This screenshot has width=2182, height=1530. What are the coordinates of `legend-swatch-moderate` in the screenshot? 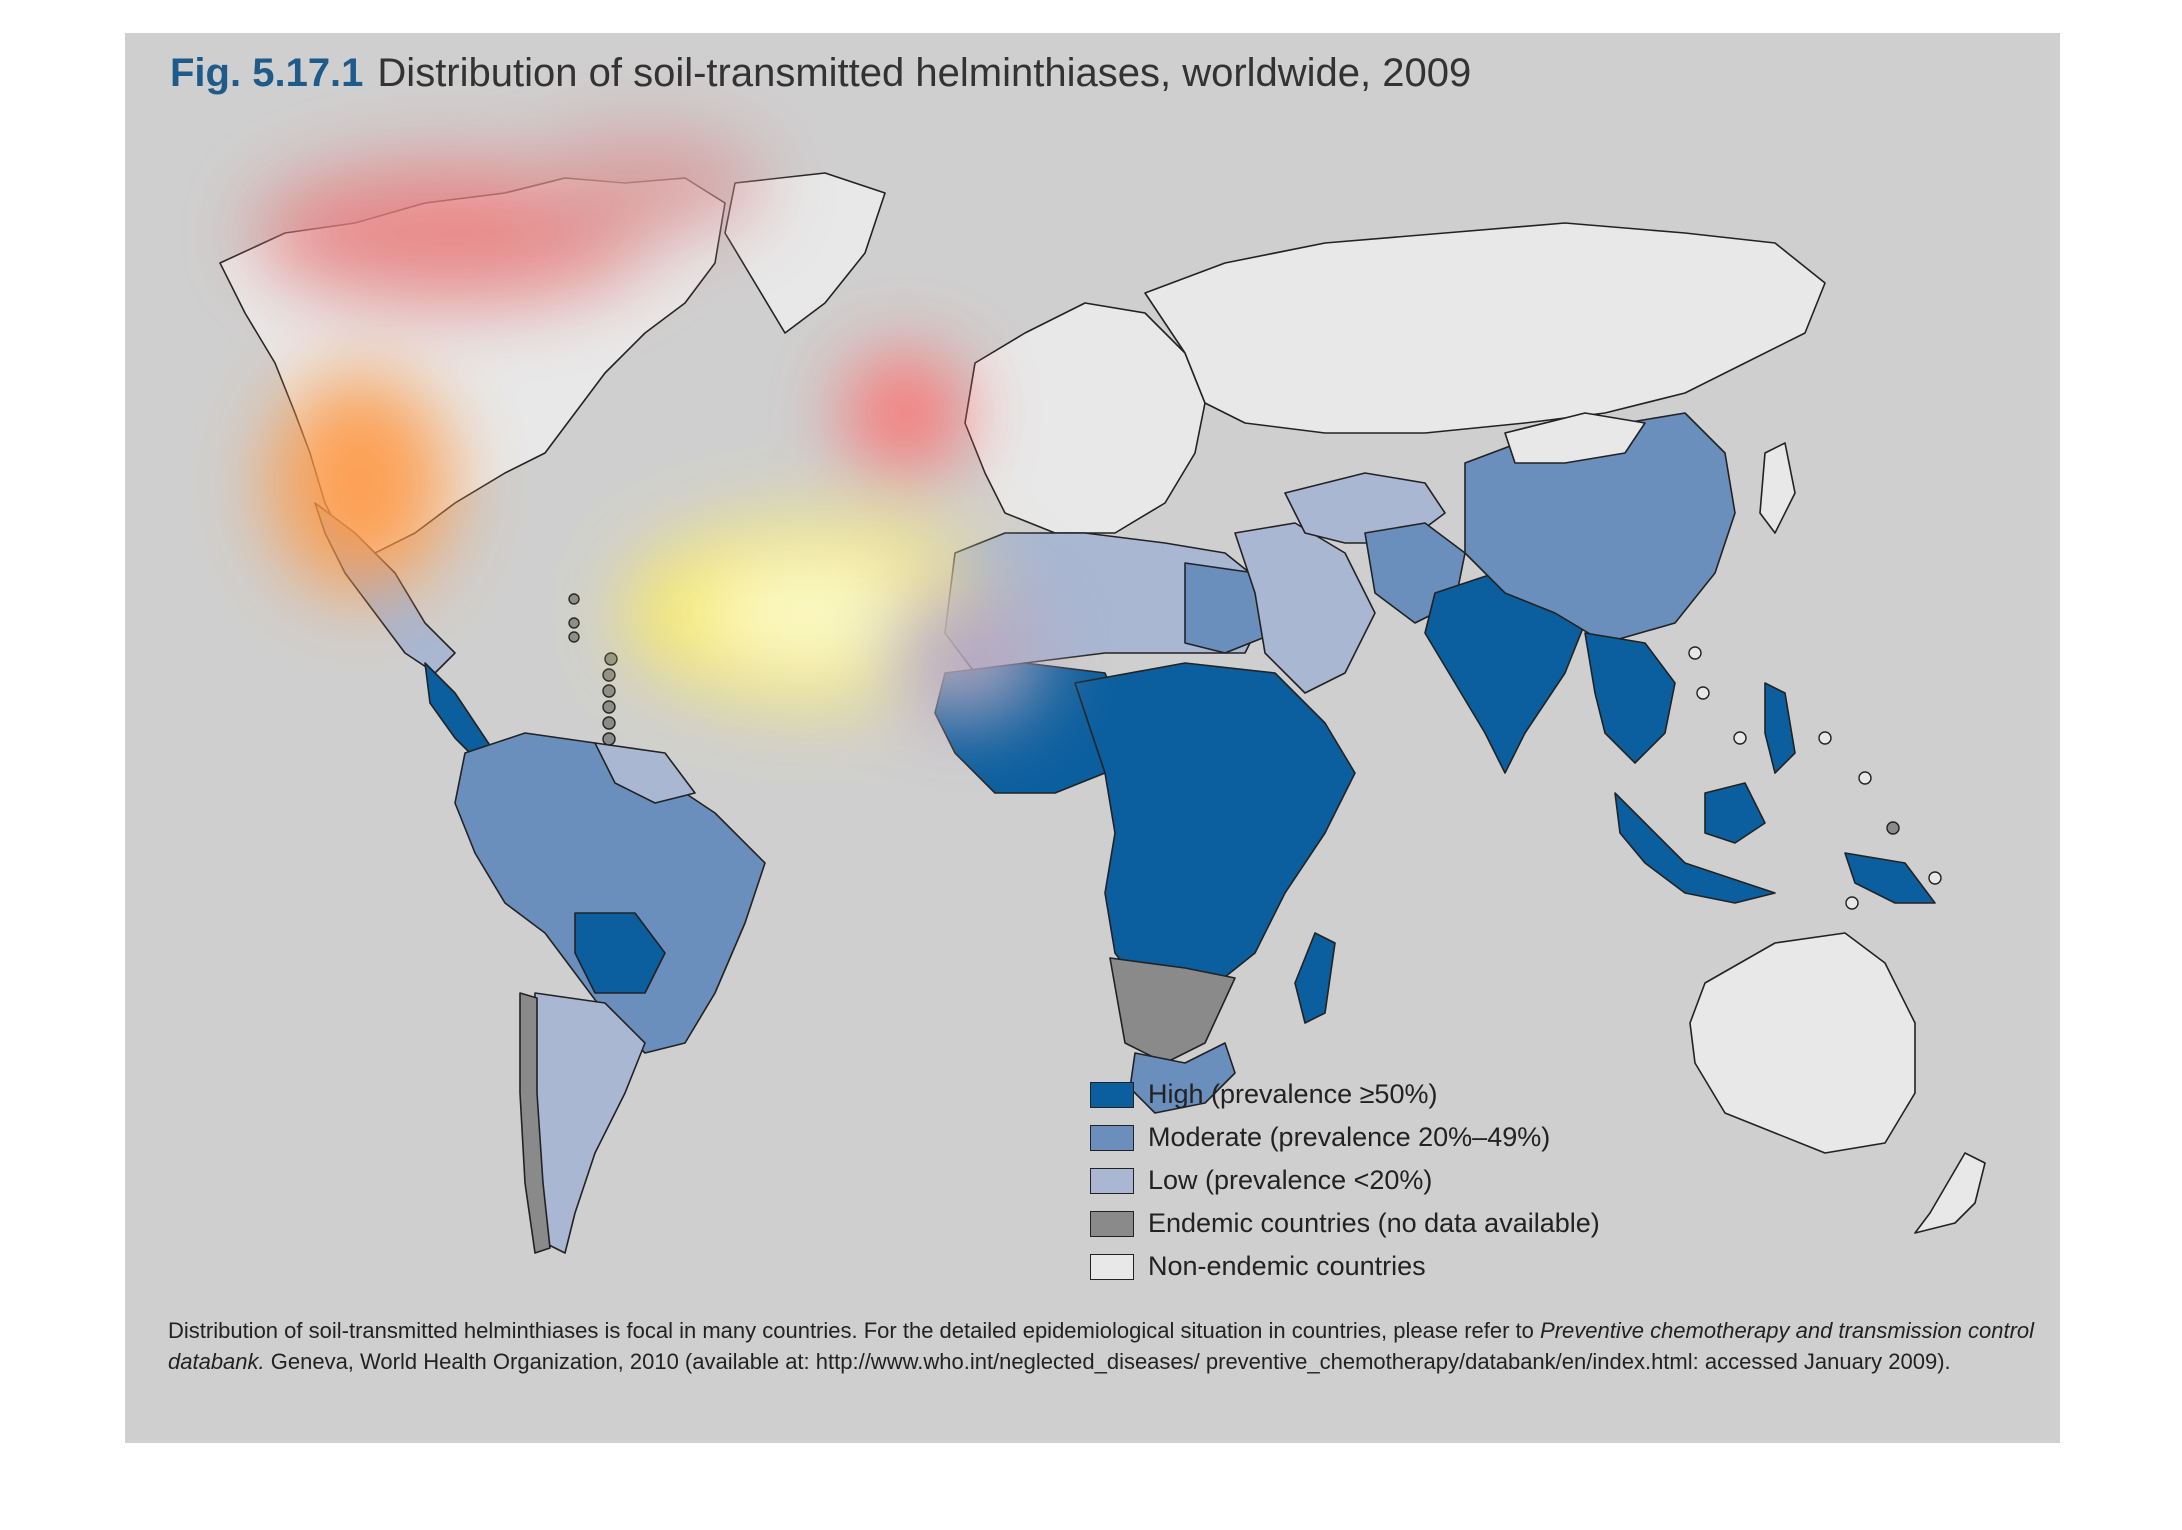 It's located at (1112, 1137).